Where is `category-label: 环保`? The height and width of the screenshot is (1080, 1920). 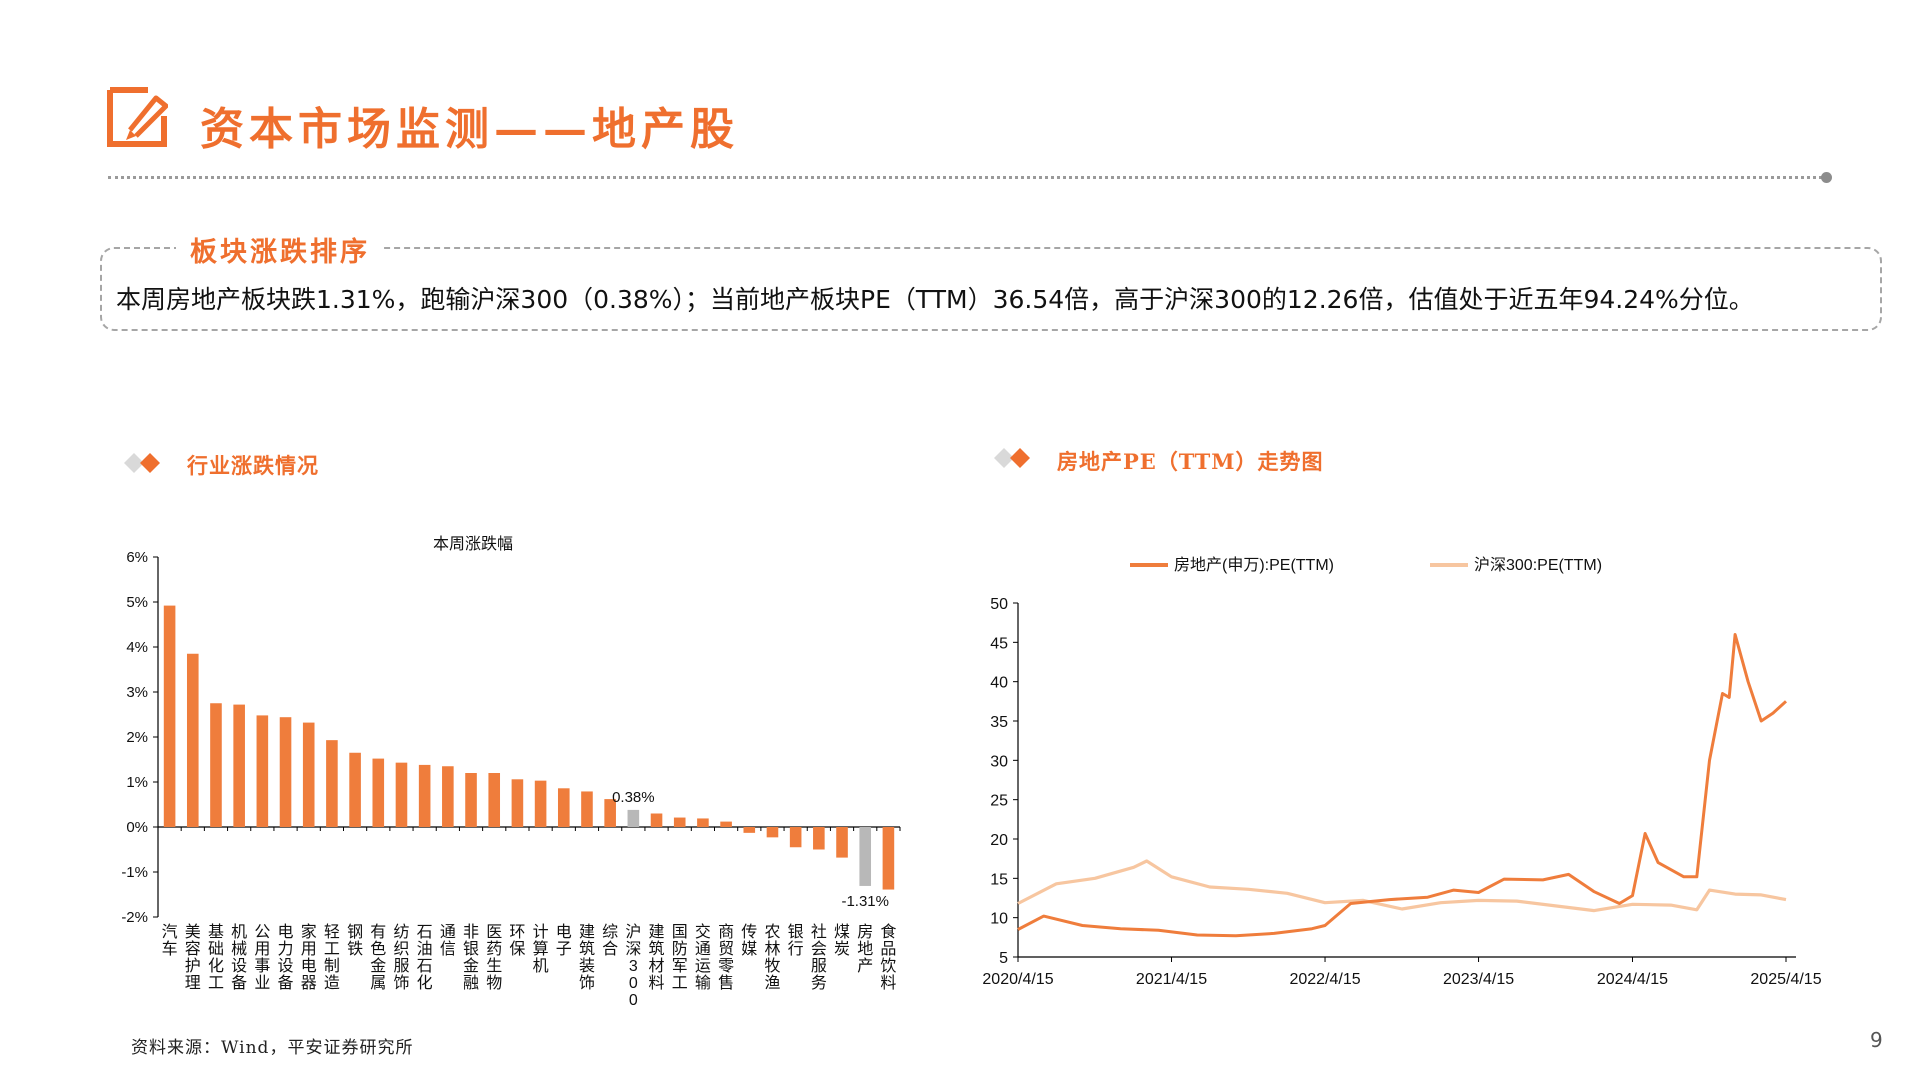
category-label: 环保 is located at coordinates (517, 941).